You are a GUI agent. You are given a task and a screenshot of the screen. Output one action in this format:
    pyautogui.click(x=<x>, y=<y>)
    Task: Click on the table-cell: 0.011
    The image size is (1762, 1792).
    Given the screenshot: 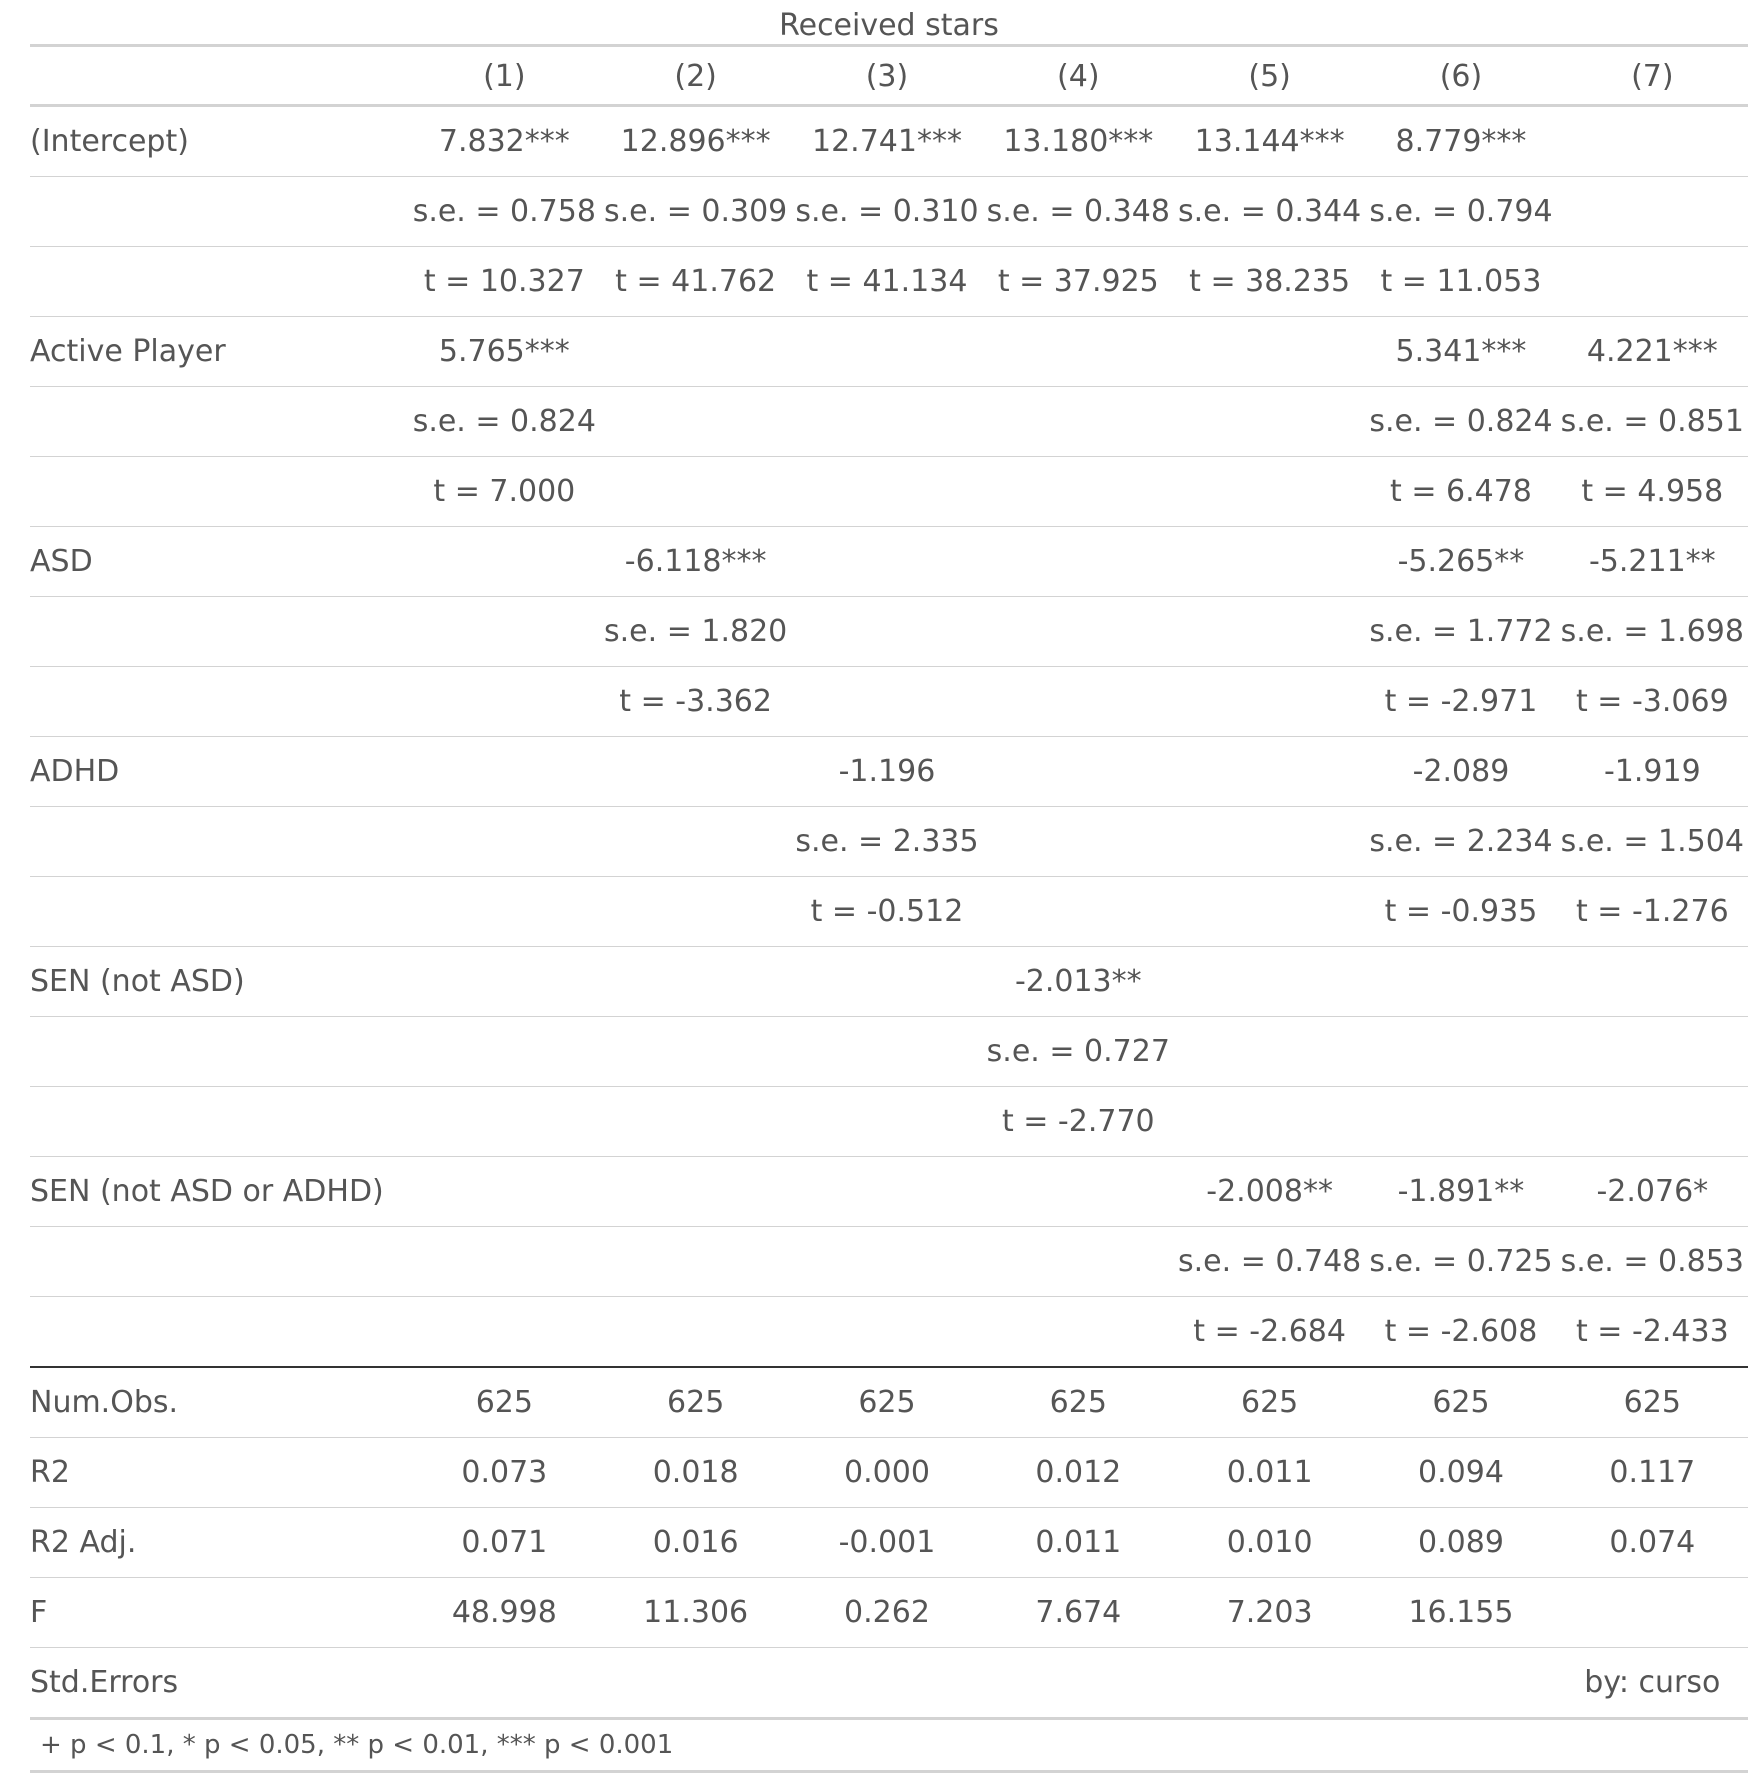 What is the action you would take?
    pyautogui.click(x=1269, y=1472)
    